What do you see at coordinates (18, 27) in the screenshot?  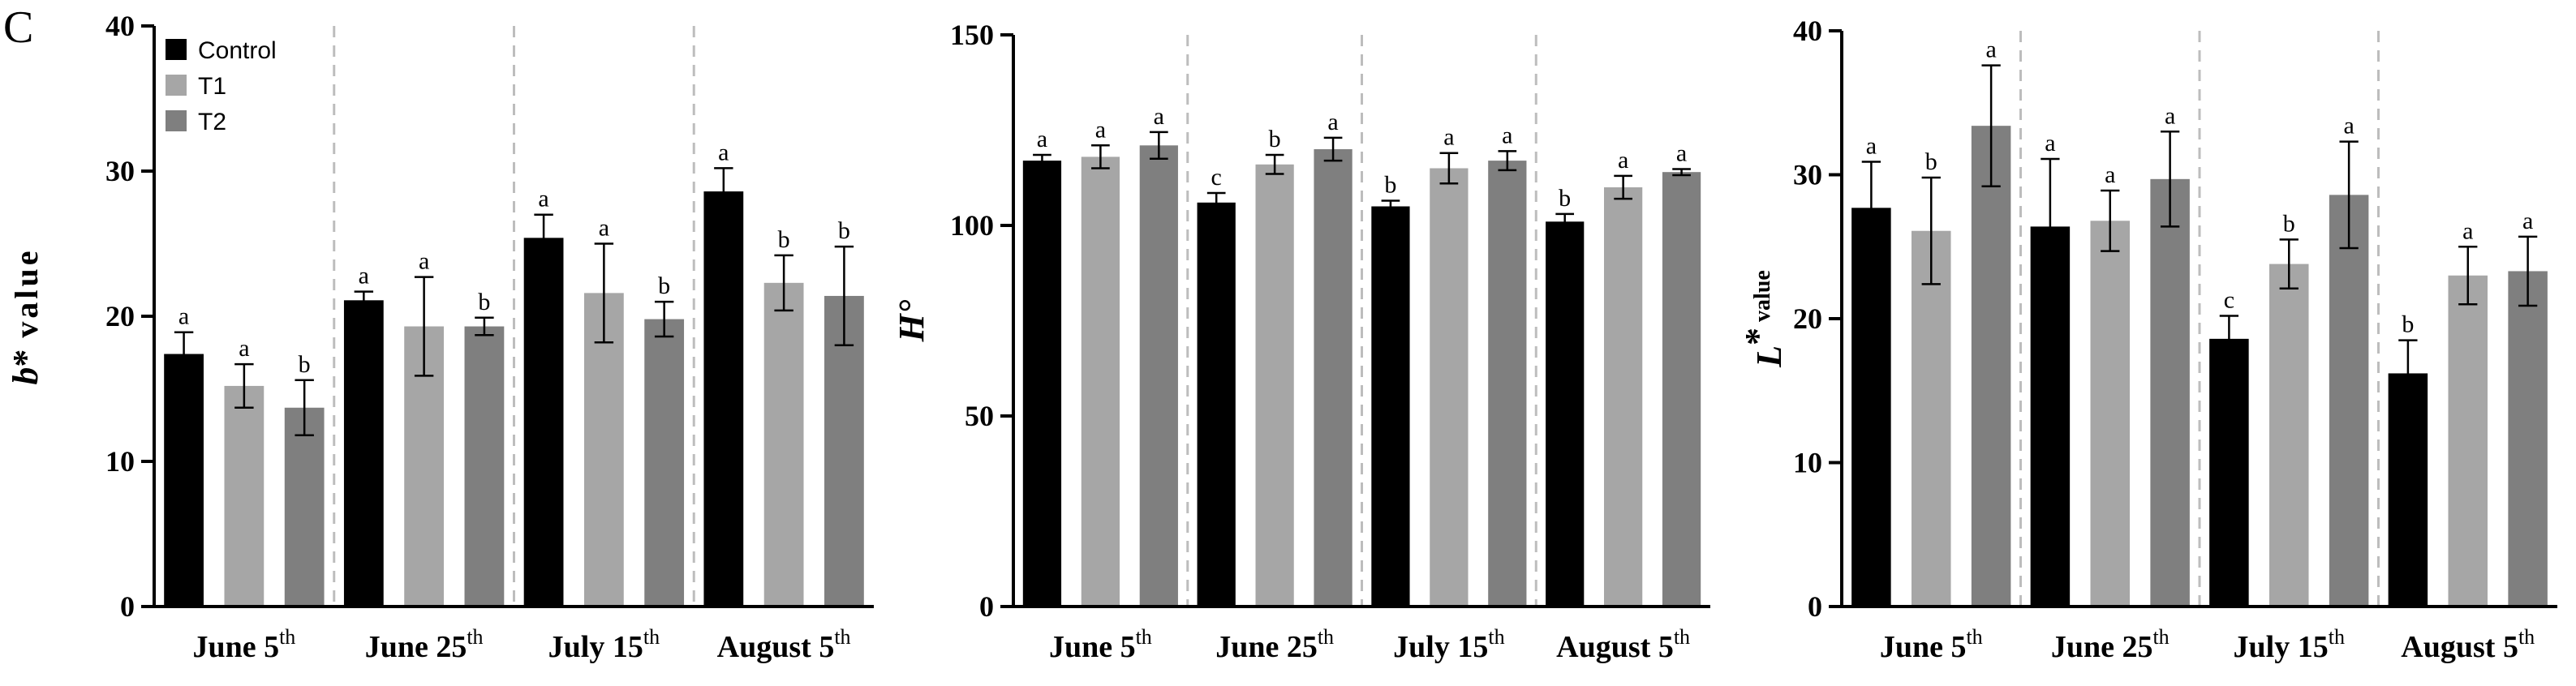 I see `panel-label: C` at bounding box center [18, 27].